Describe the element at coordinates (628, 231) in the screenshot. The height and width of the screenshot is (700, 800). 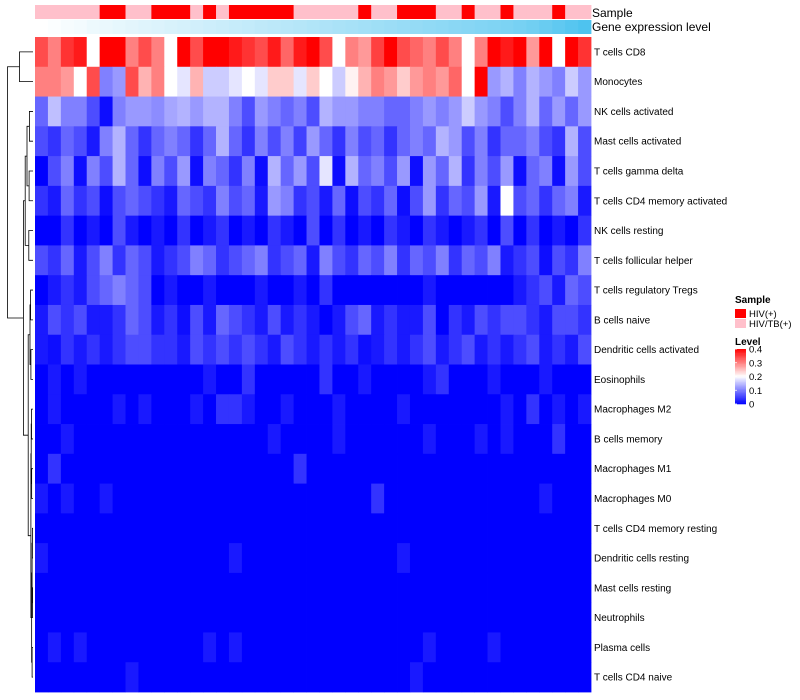
I see `row-label: NK cells resting` at that location.